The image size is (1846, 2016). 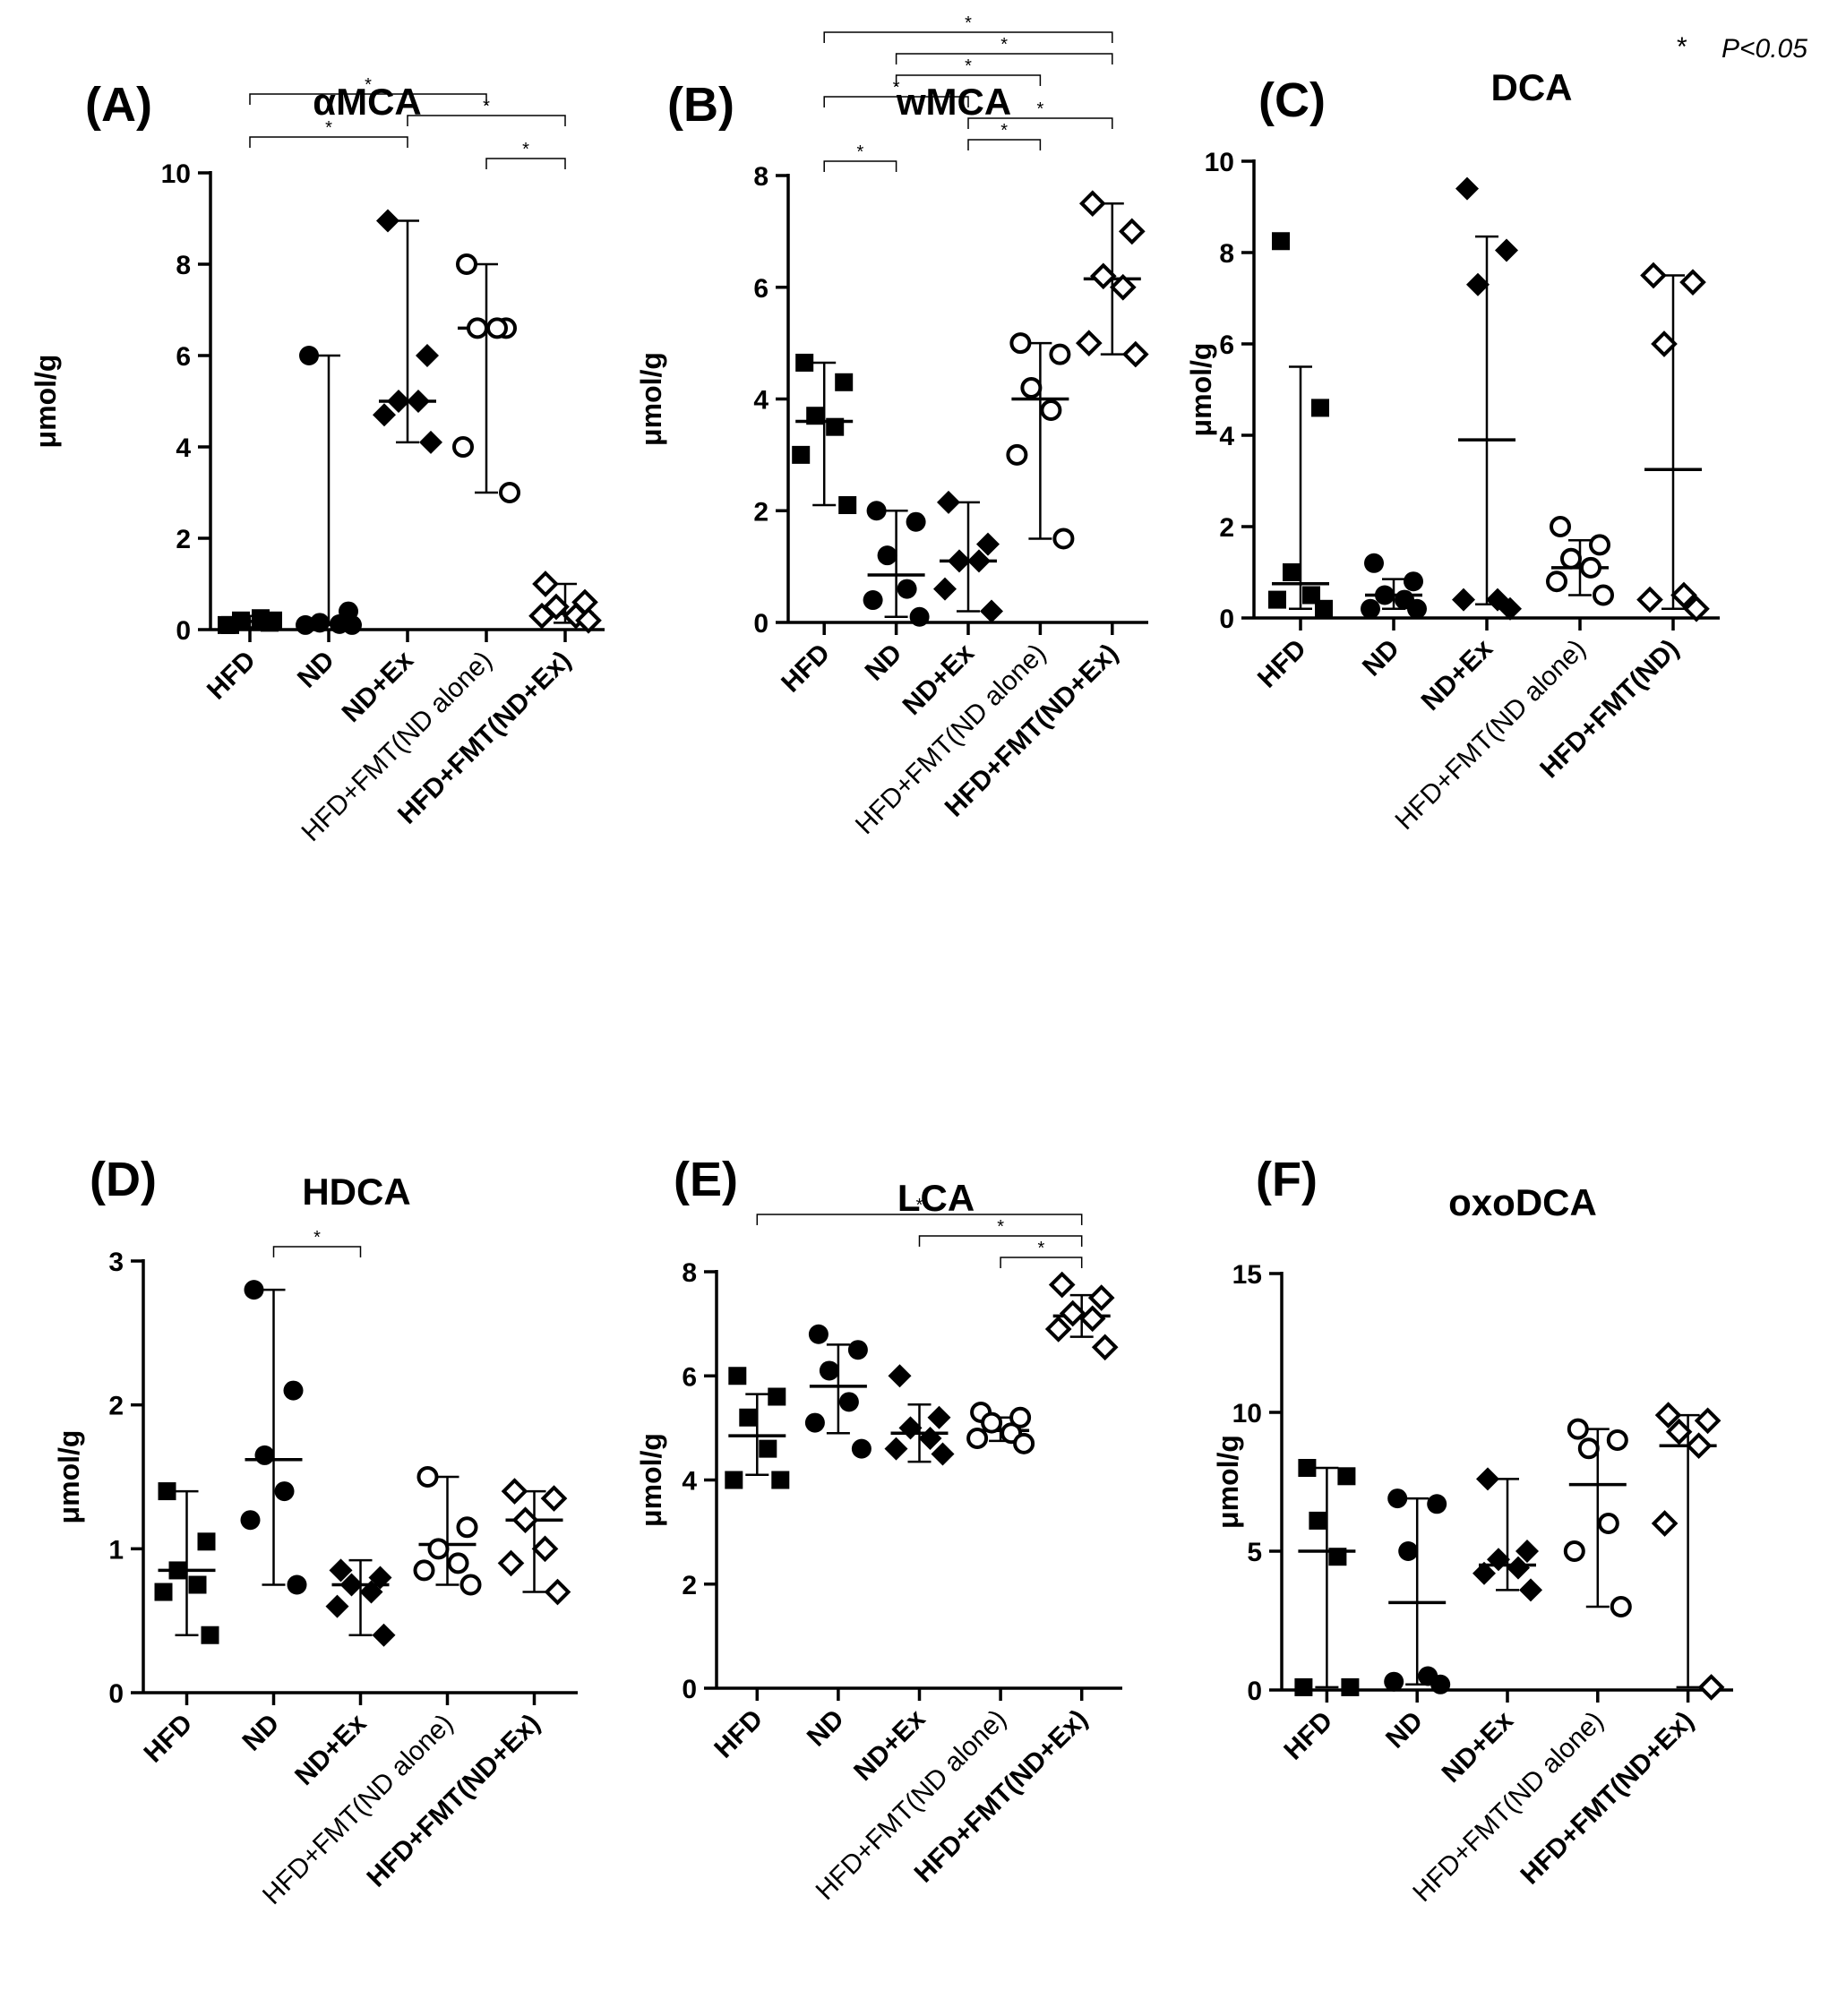 What do you see at coordinates (1292, 100) in the screenshot?
I see `panel-letter: (C)` at bounding box center [1292, 100].